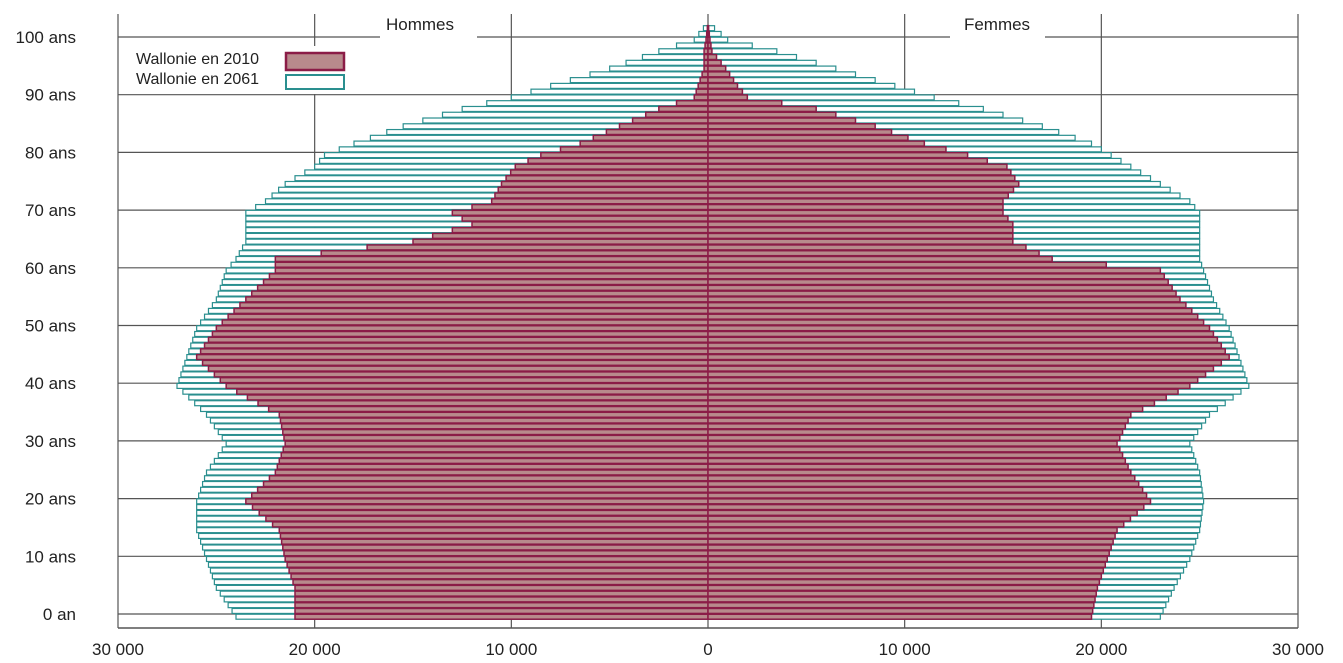  I want to click on y-tick-label: 60 ans, so click(50, 268).